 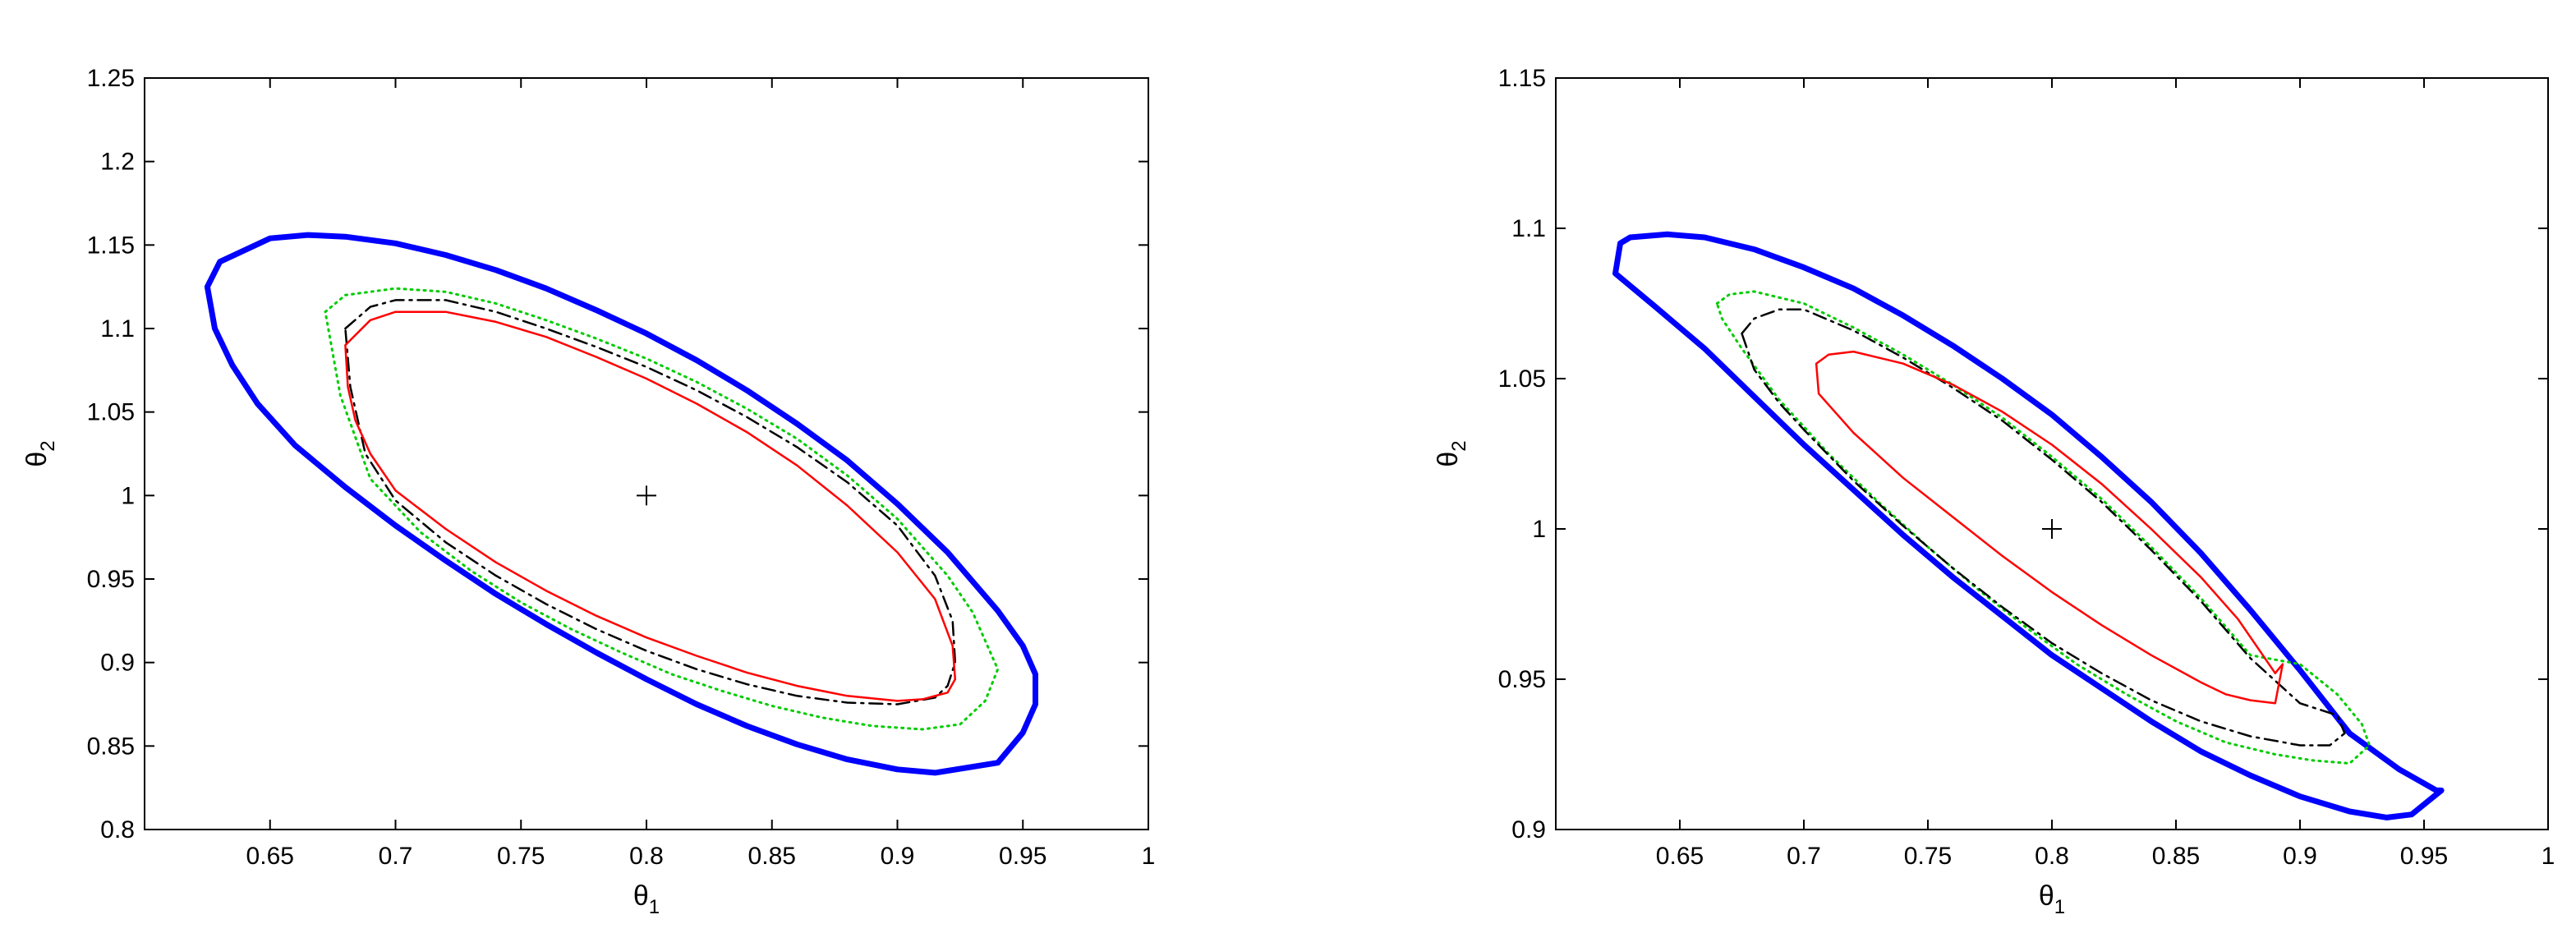 What do you see at coordinates (111, 746) in the screenshot?
I see `y-tick-label: 0.85` at bounding box center [111, 746].